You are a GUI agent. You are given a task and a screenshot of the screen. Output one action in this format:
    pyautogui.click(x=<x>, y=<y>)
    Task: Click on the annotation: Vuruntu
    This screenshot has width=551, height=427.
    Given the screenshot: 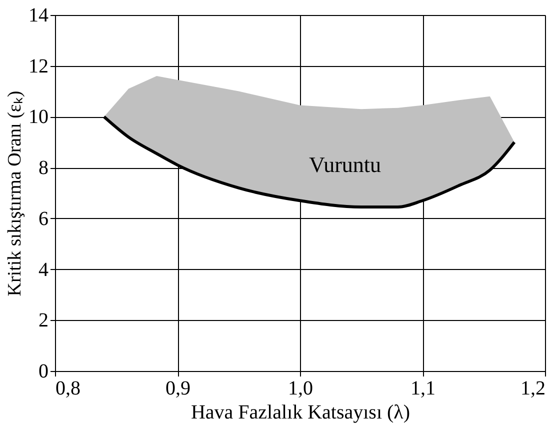 What is the action you would take?
    pyautogui.click(x=345, y=164)
    